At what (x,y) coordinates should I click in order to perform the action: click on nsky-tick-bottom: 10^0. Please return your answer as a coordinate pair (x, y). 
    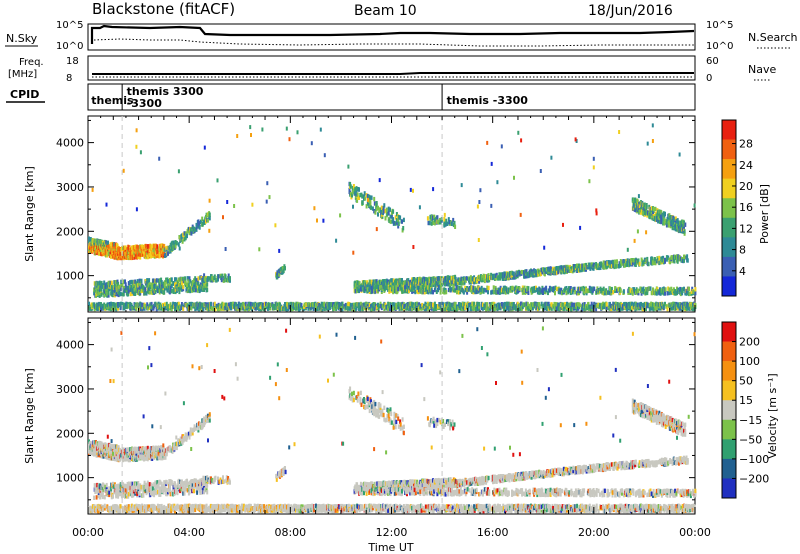
    Looking at the image, I should click on (69, 46).